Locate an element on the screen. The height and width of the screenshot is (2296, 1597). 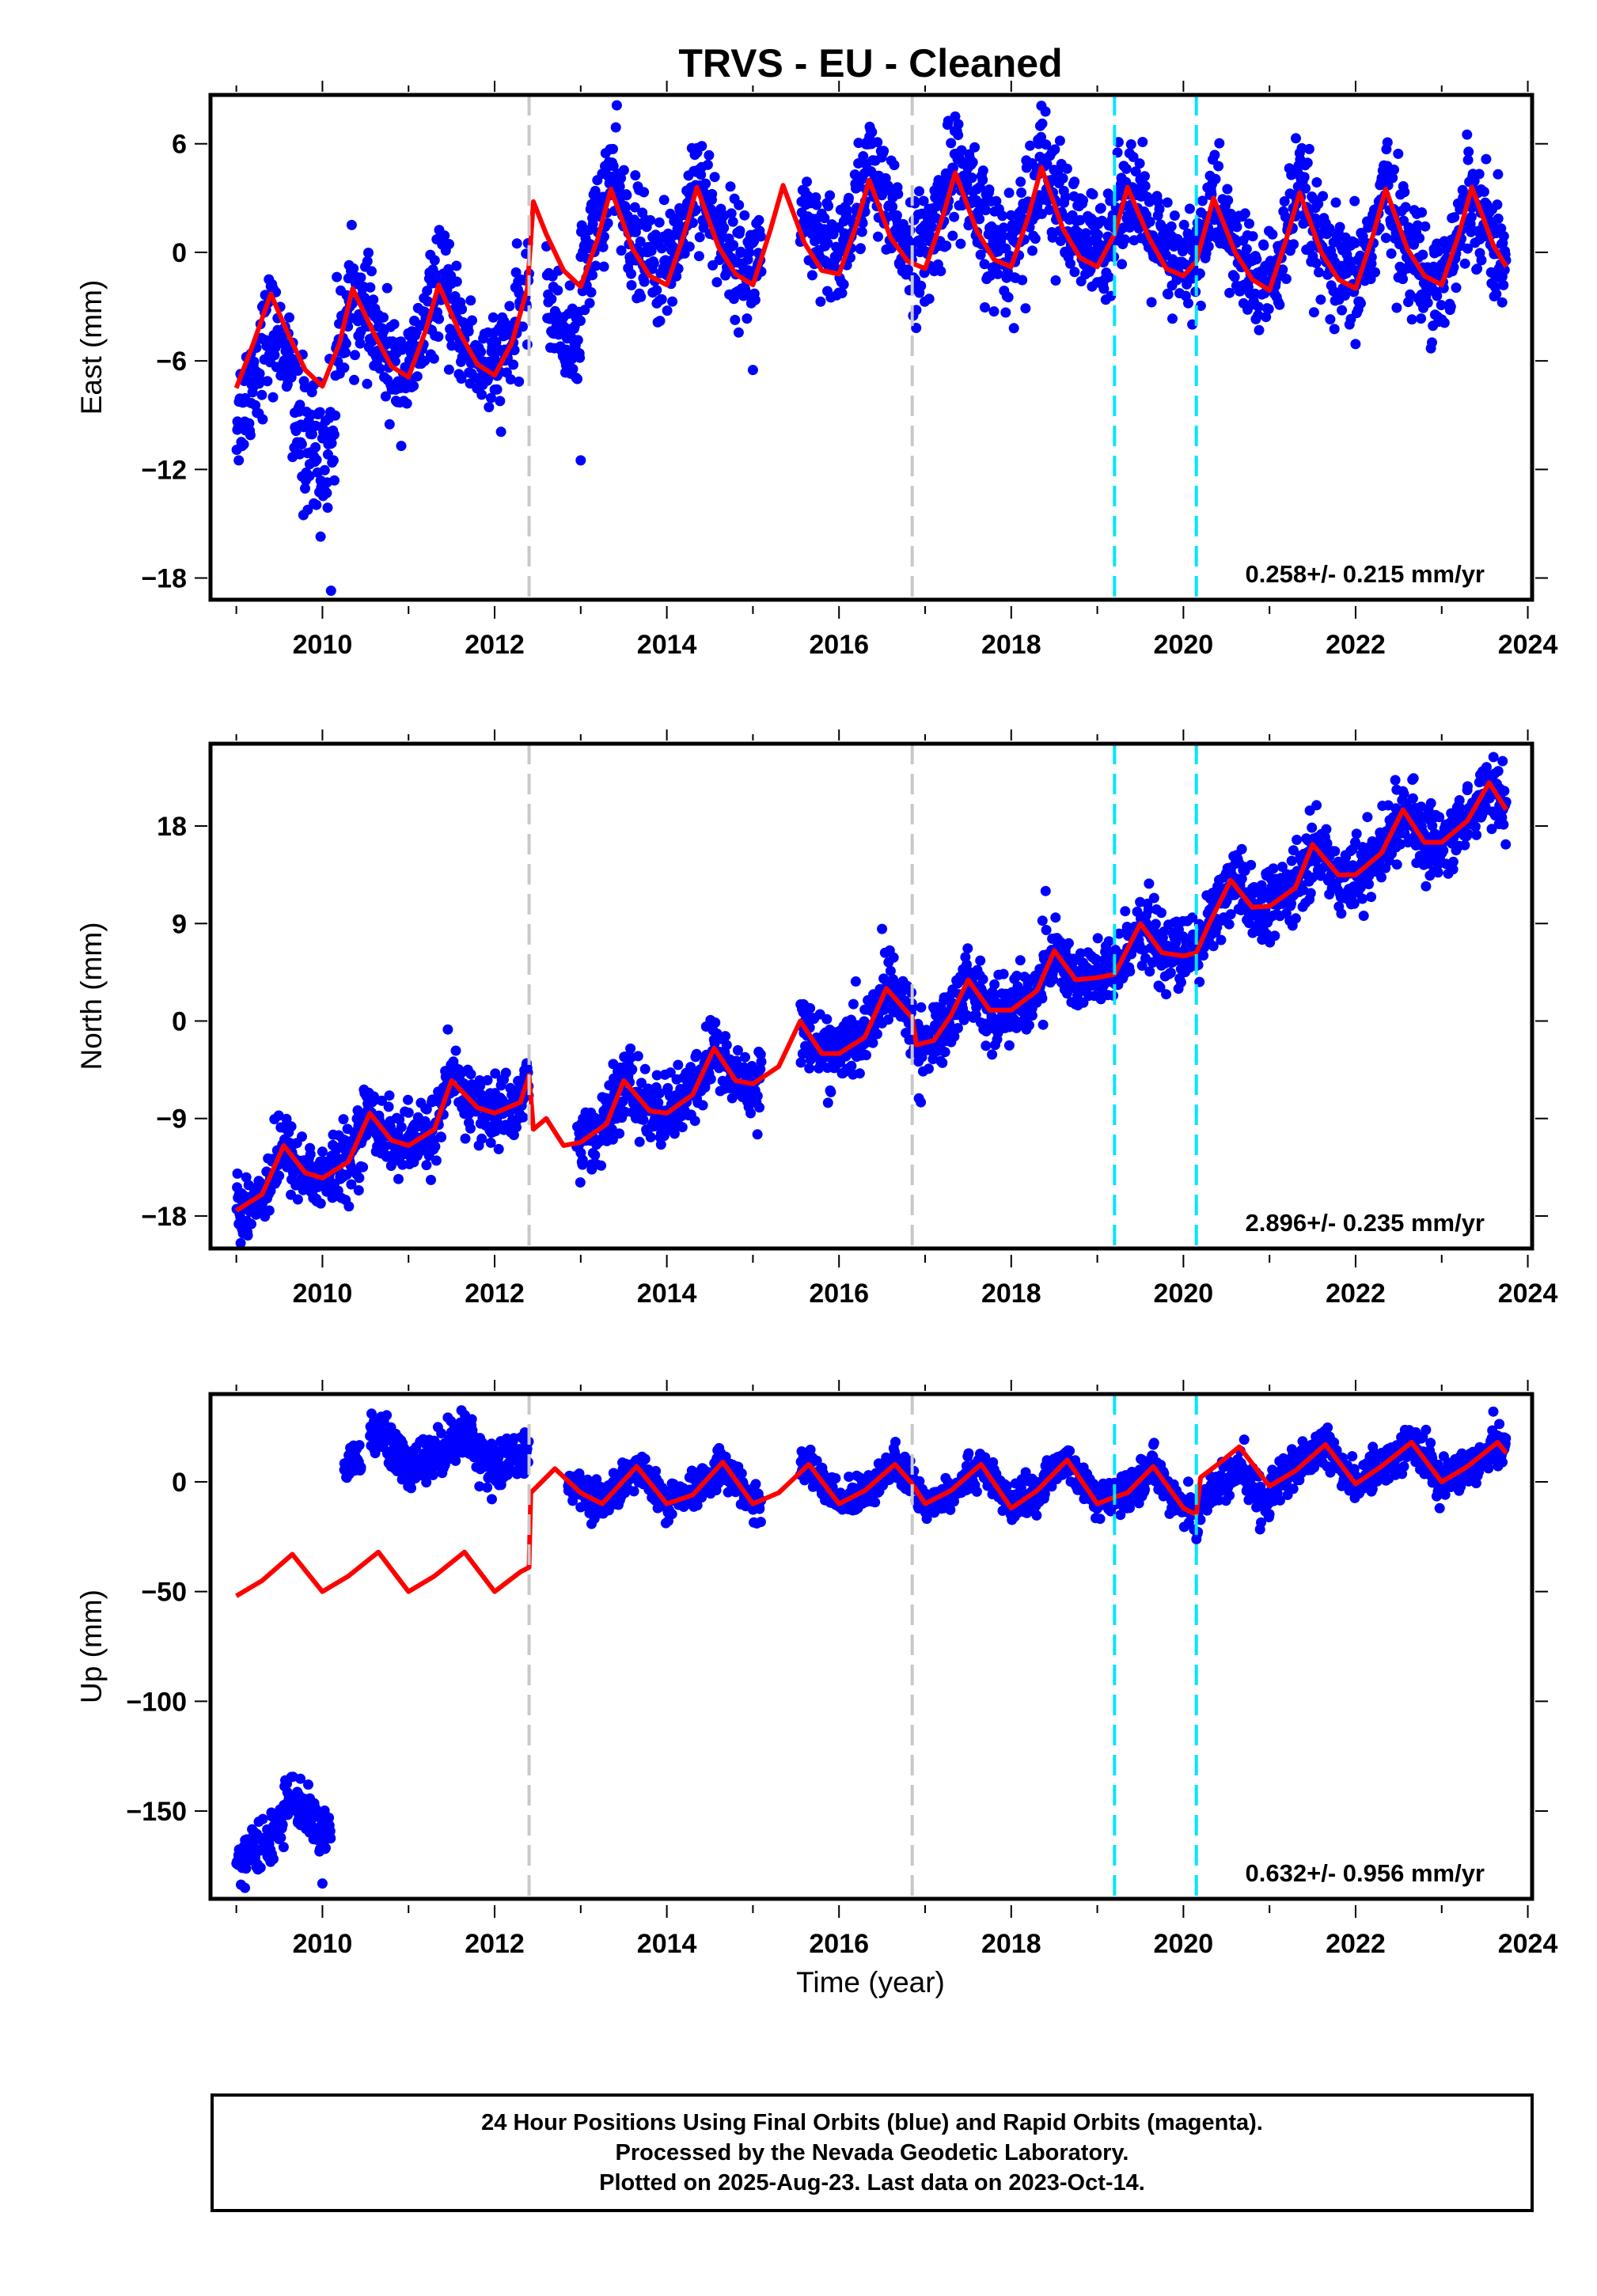
east-y-tick-label: 6 is located at coordinates (180, 145).